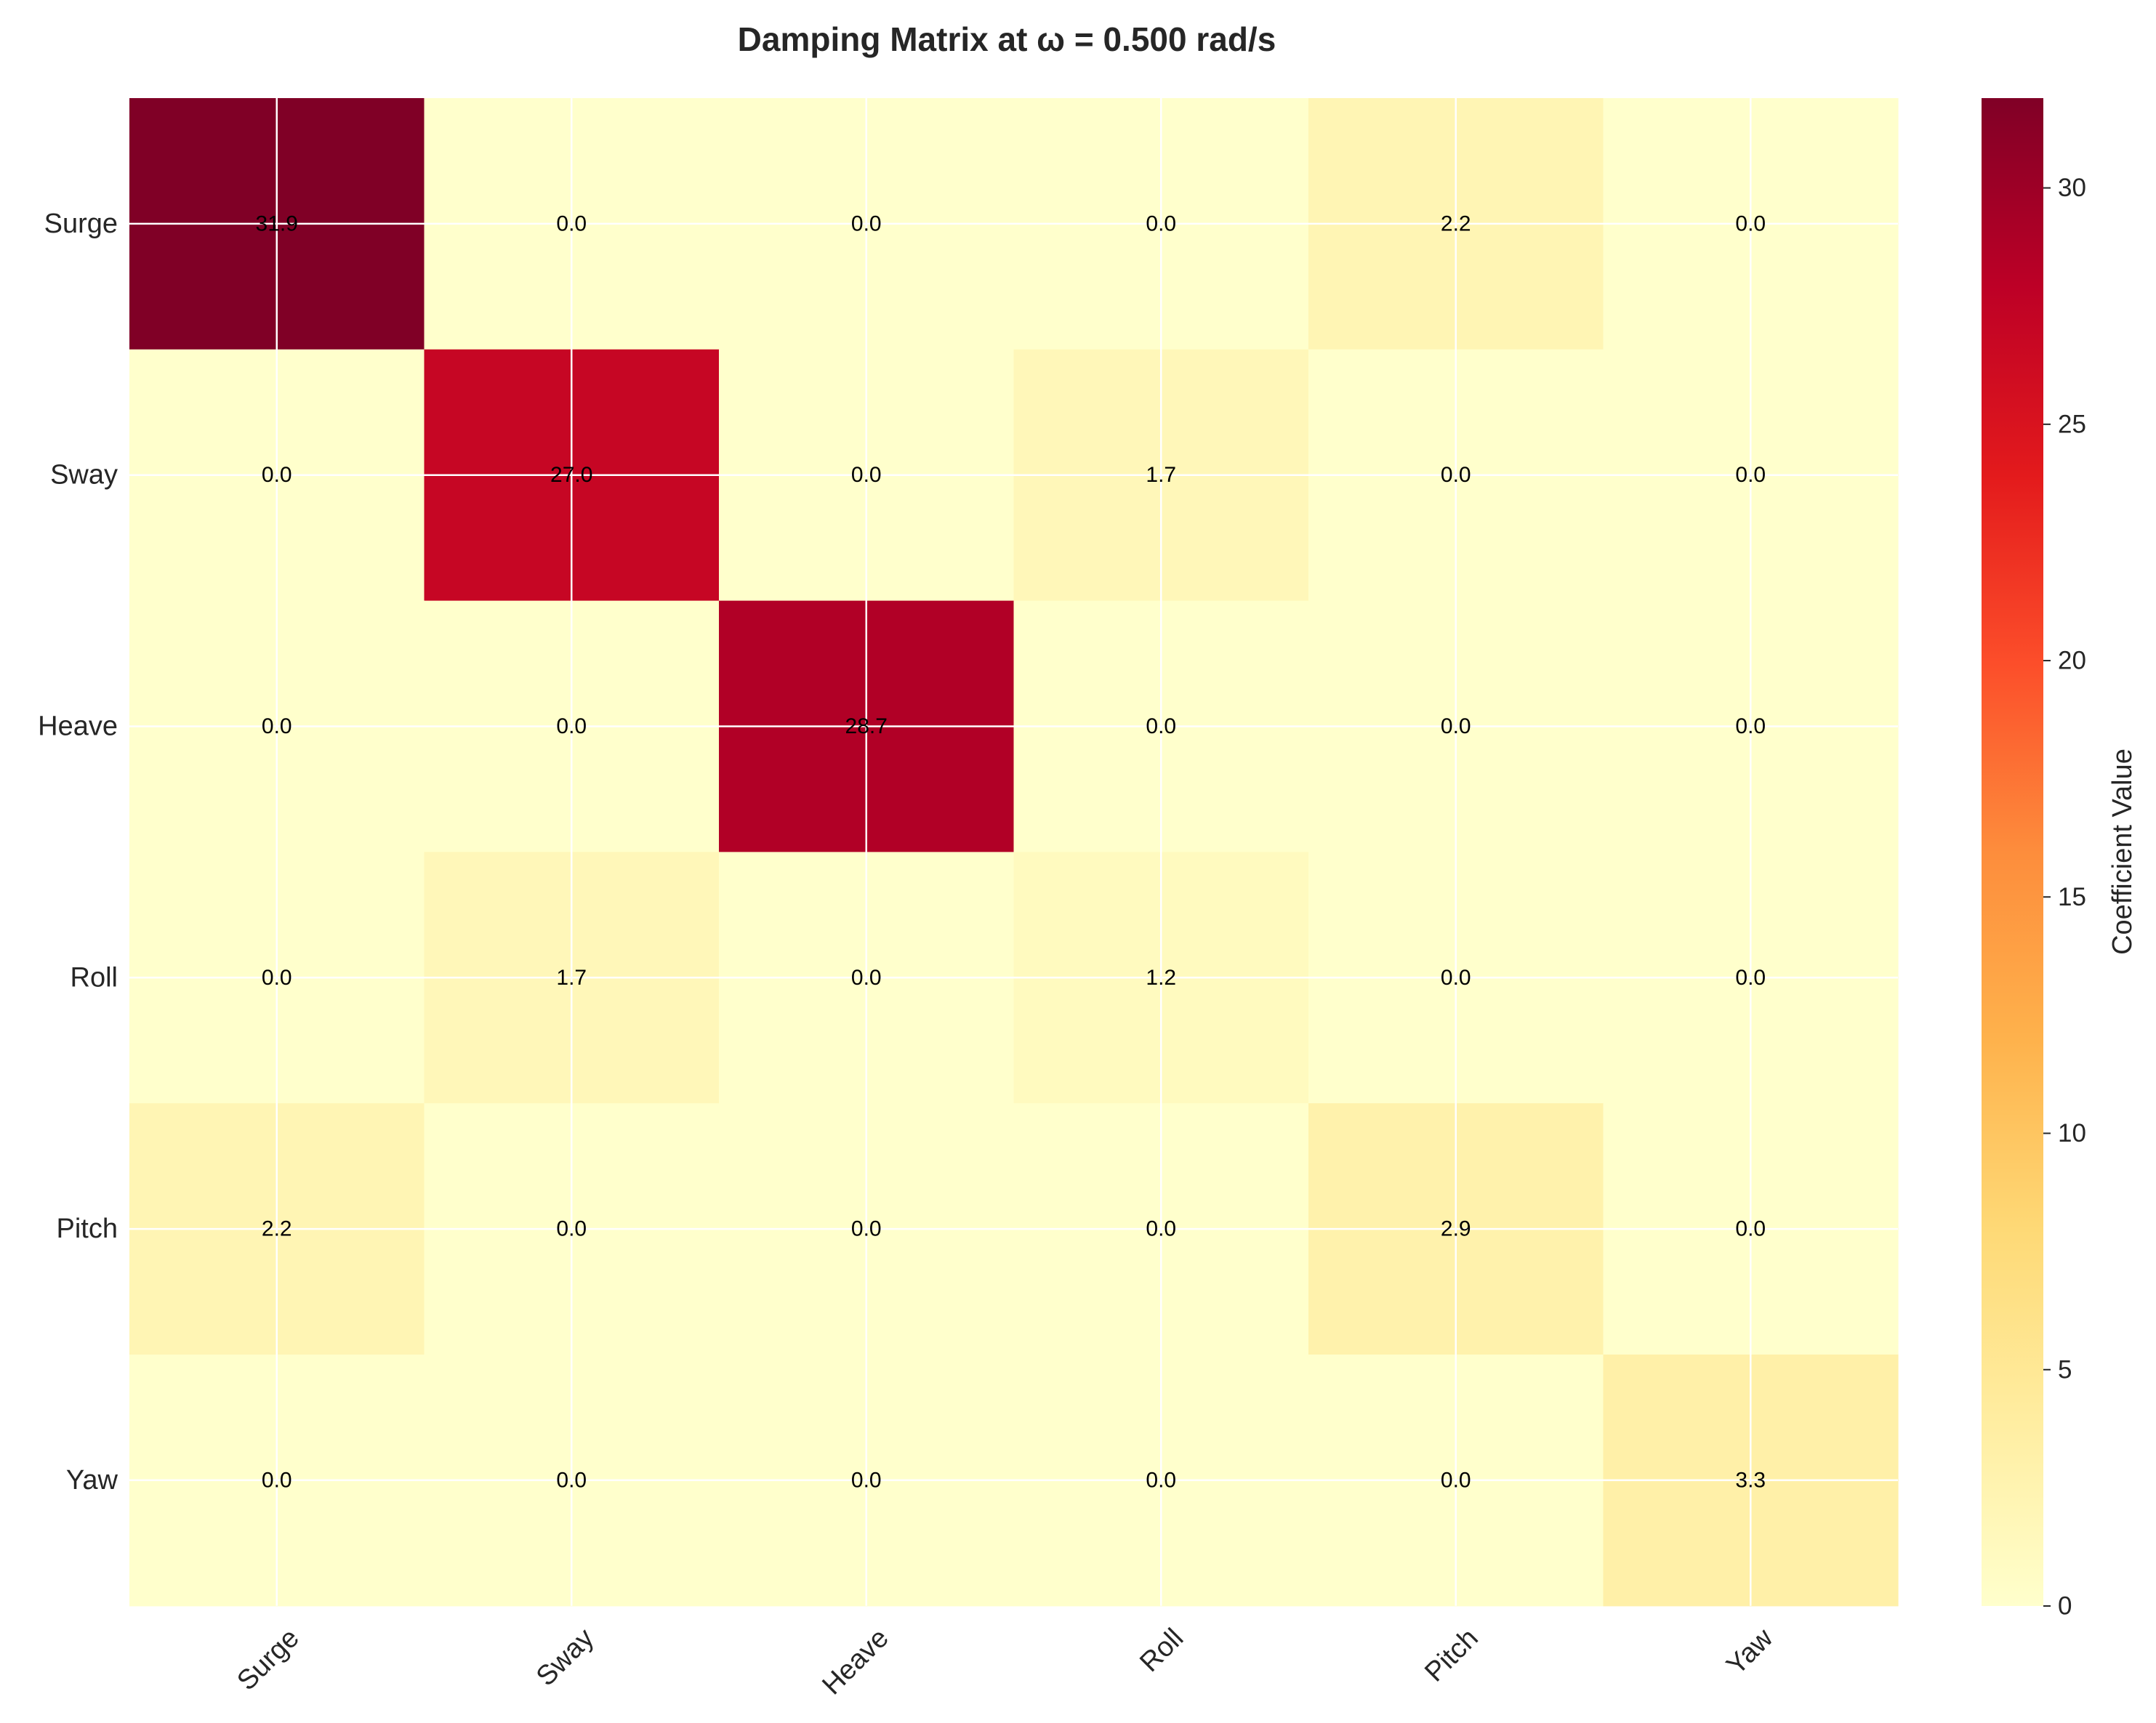 The width and height of the screenshot is (2156, 1723). What do you see at coordinates (92, 1480) in the screenshot?
I see `y-tick-label: Yaw` at bounding box center [92, 1480].